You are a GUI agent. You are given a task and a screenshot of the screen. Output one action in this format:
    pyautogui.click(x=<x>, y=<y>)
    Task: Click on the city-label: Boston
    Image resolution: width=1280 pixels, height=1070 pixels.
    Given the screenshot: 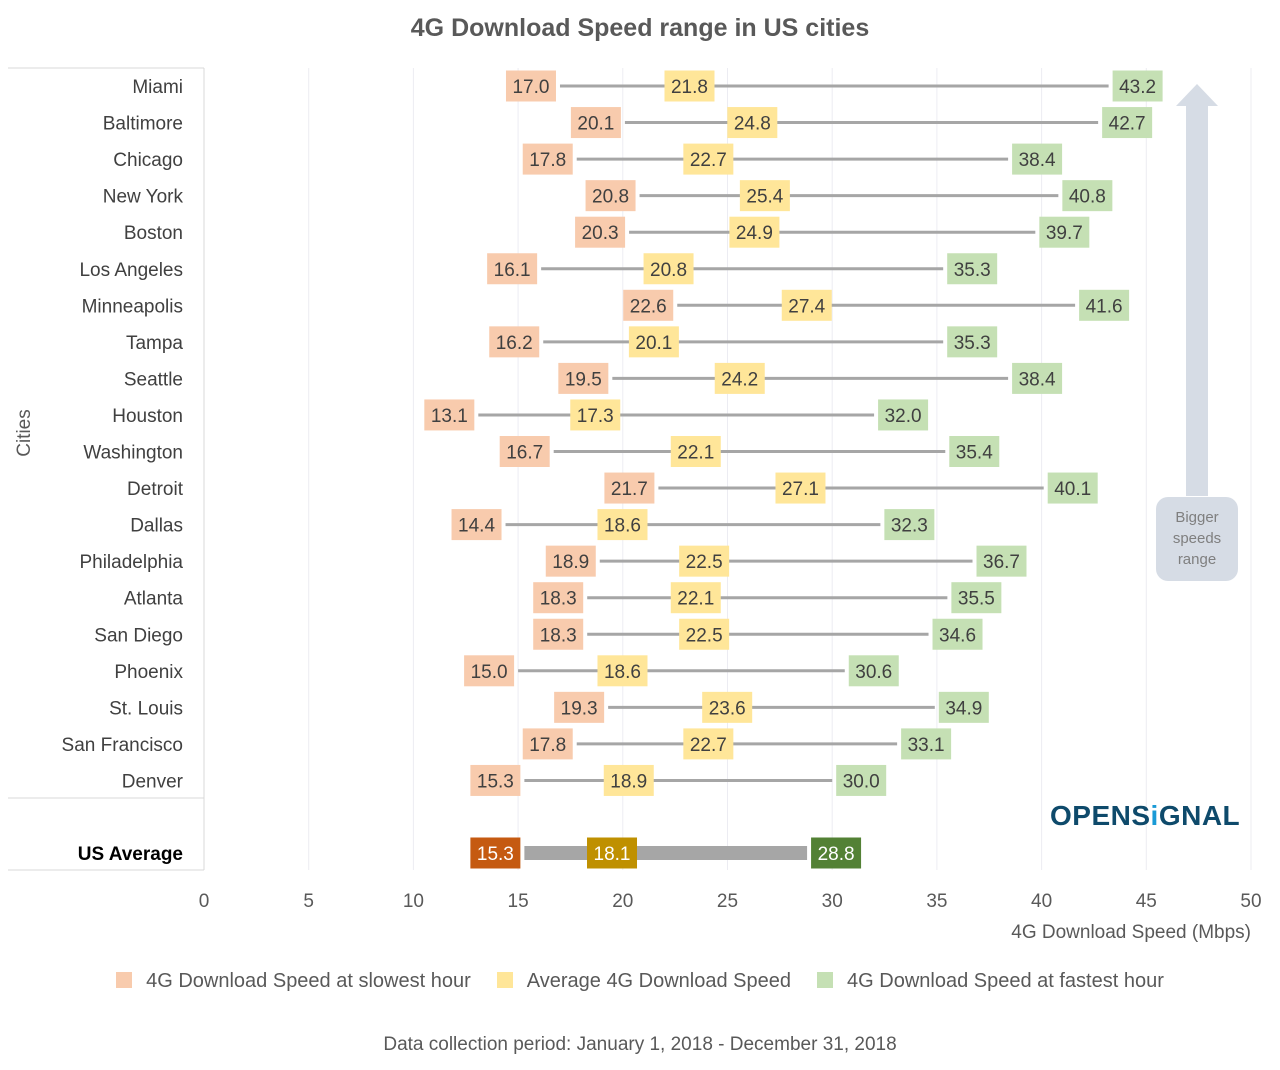 What is the action you would take?
    pyautogui.click(x=153, y=233)
    